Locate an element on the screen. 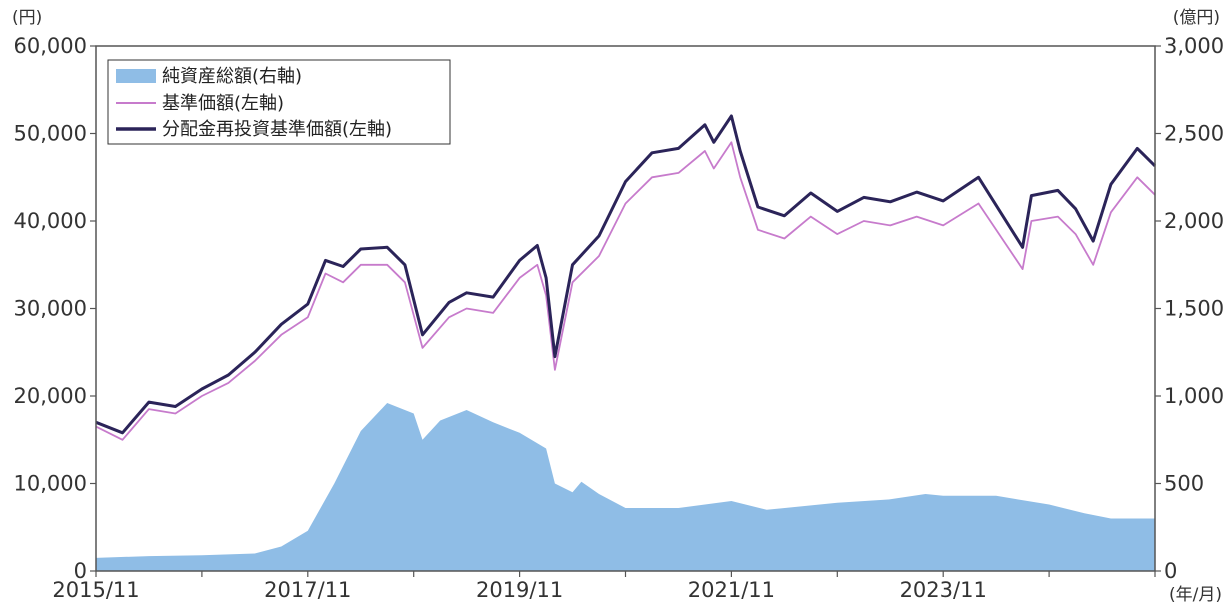 Image resolution: width=1232 pixels, height=610 pixels. left-axis-tick-label: 10,000 is located at coordinates (50, 484).